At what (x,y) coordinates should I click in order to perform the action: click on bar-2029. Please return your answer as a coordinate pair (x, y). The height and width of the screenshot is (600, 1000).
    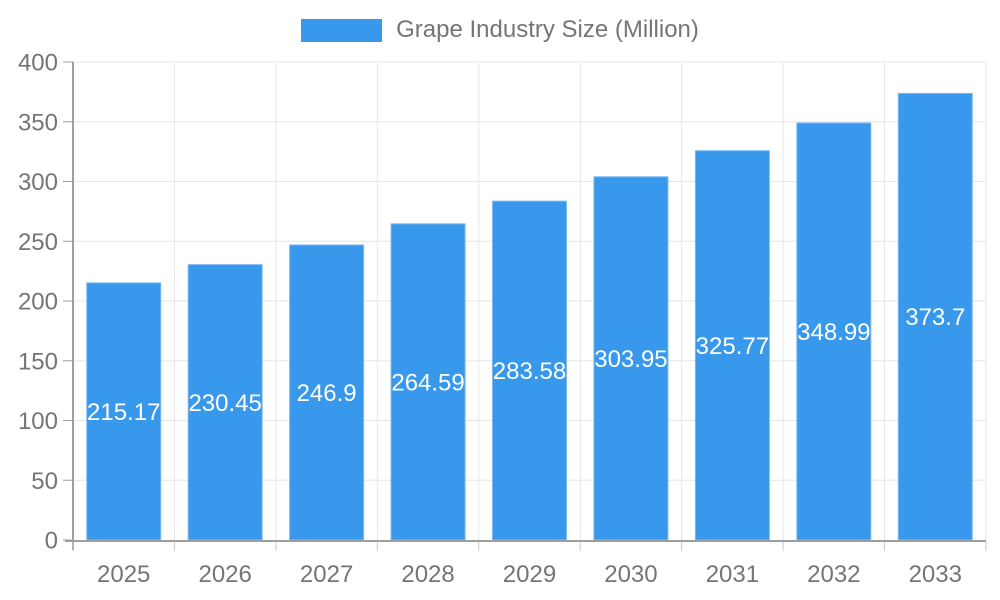
    Looking at the image, I should click on (529, 370).